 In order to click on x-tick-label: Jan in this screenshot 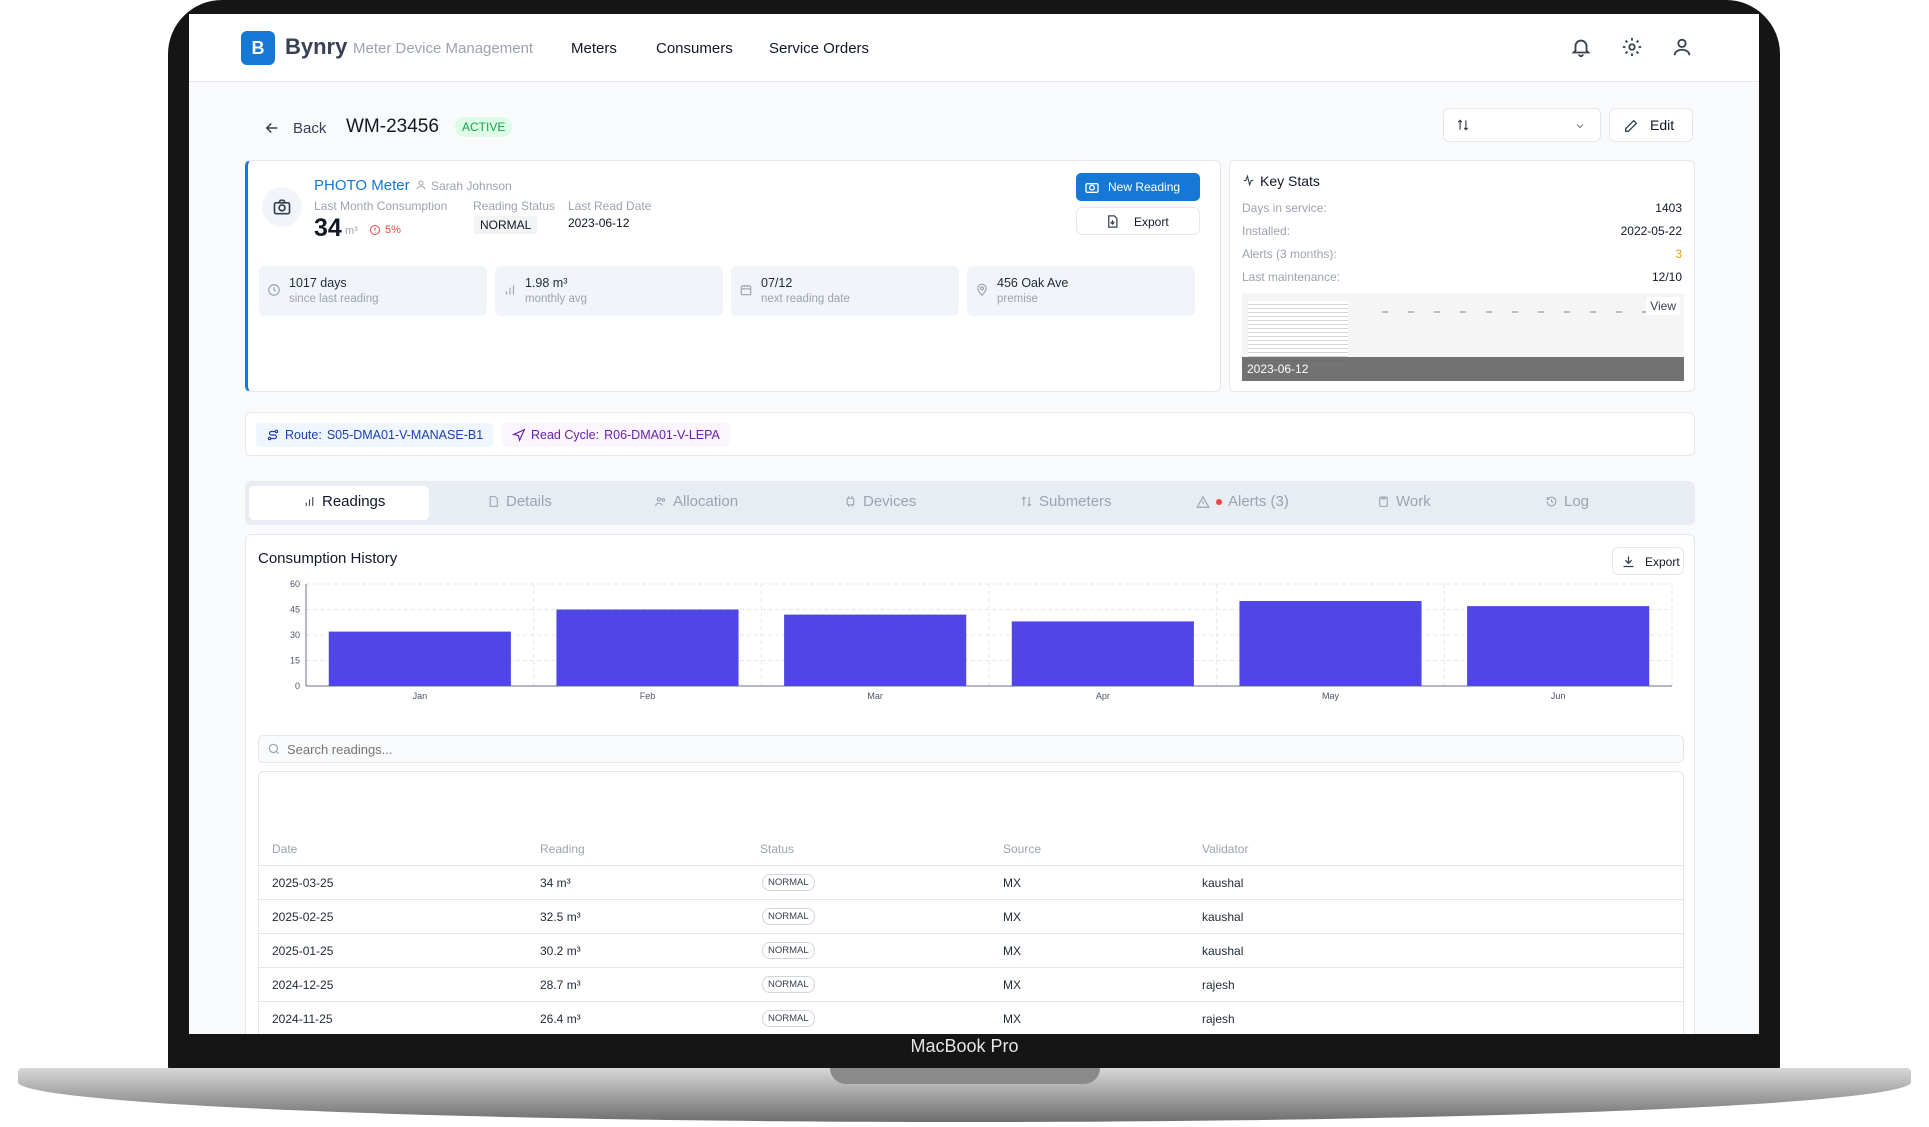, I will do `click(420, 696)`.